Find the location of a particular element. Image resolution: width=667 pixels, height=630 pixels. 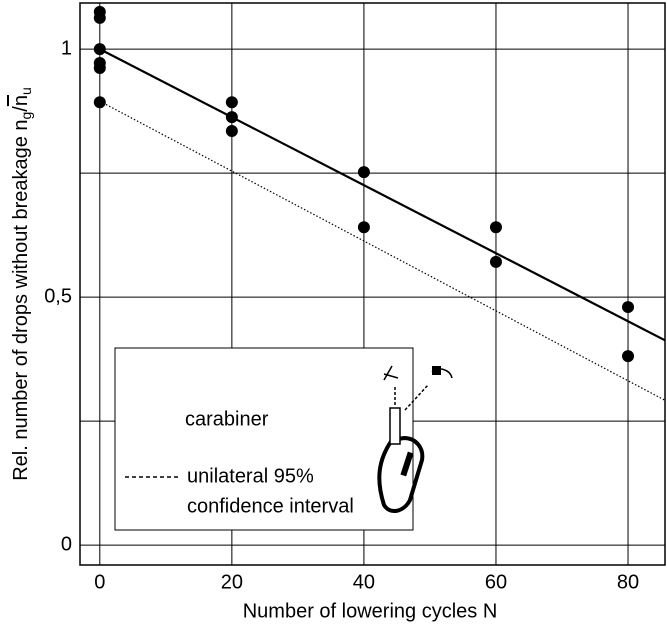

x-tick-label: 20 is located at coordinates (232, 582).